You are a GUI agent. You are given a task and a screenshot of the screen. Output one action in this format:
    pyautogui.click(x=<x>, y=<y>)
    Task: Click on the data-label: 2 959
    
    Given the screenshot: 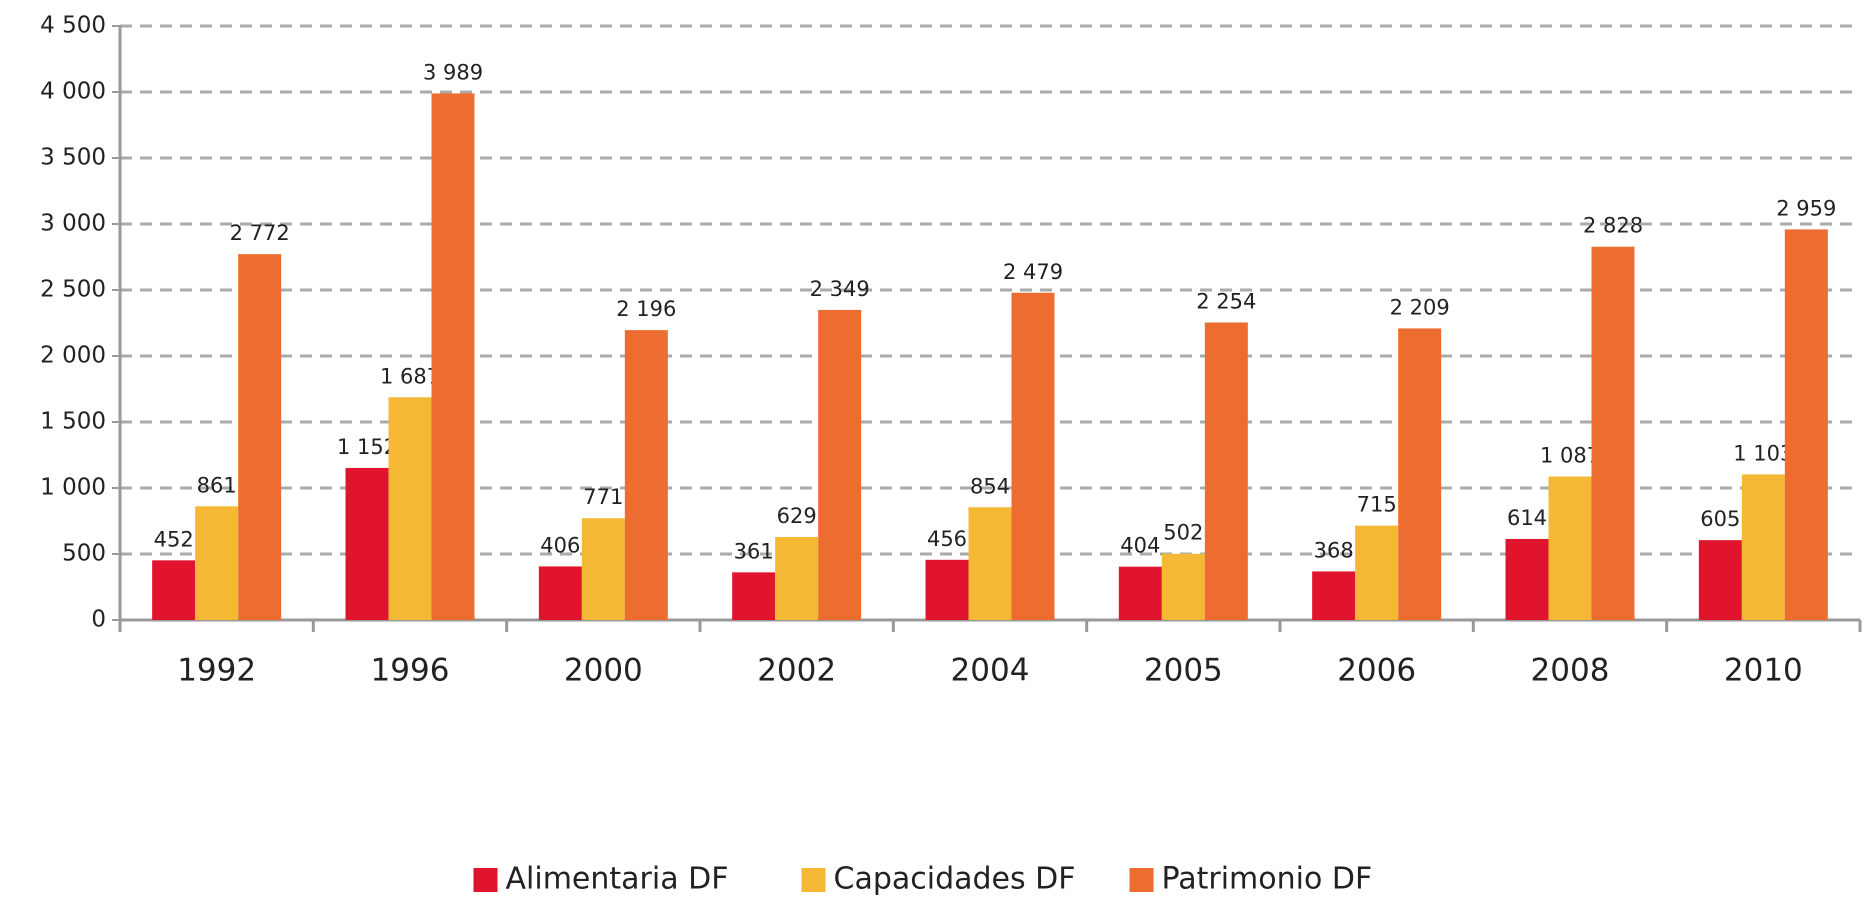 What is the action you would take?
    pyautogui.click(x=1806, y=208)
    